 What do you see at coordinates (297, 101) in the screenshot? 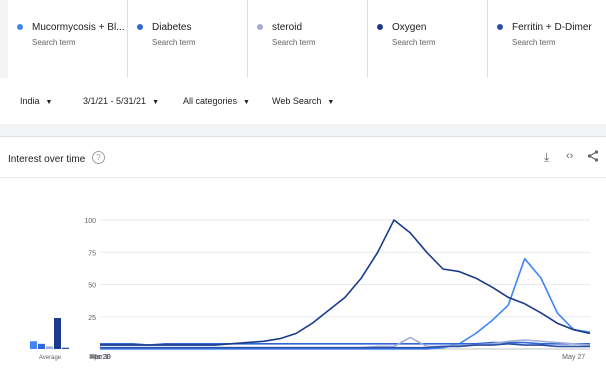
I see `search-type-label: Web Search` at bounding box center [297, 101].